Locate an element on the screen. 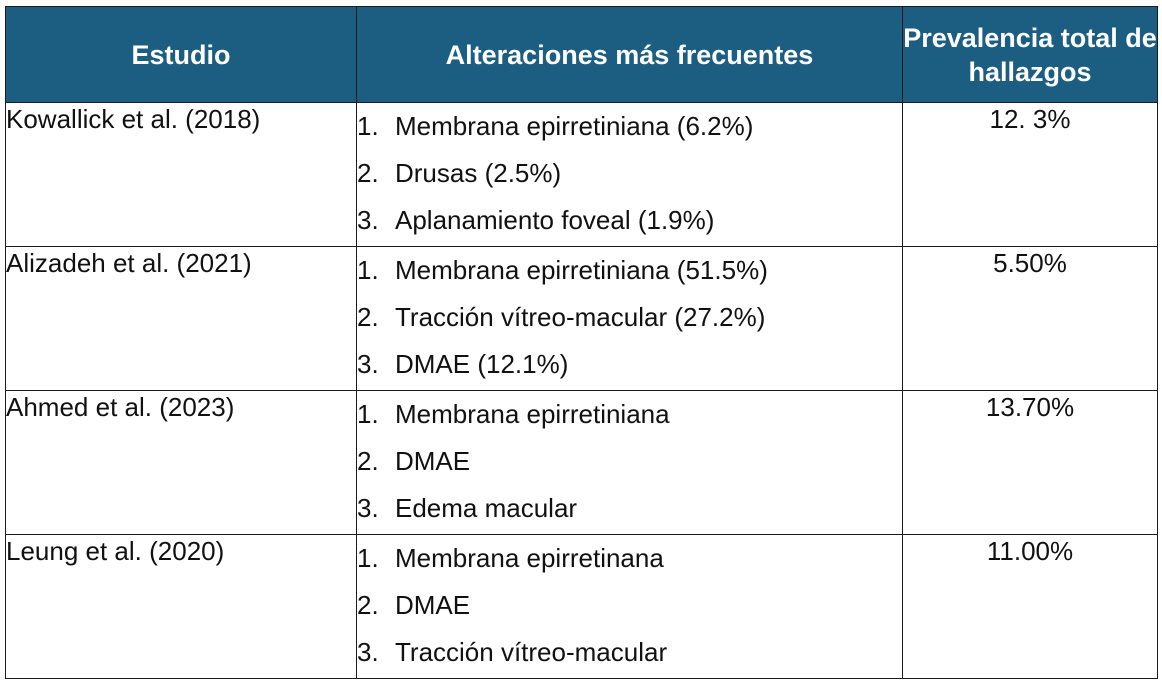  header-study: Estudio is located at coordinates (181, 54).